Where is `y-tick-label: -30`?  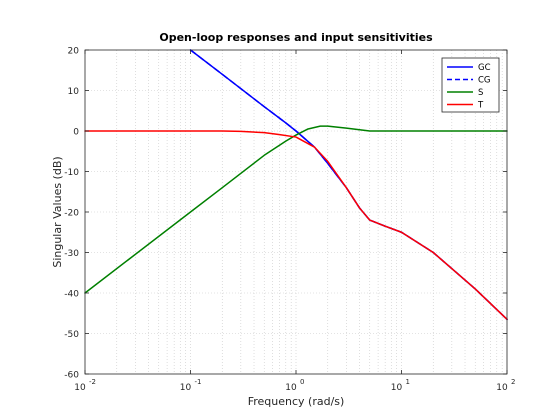
y-tick-label: -30 is located at coordinates (71, 254).